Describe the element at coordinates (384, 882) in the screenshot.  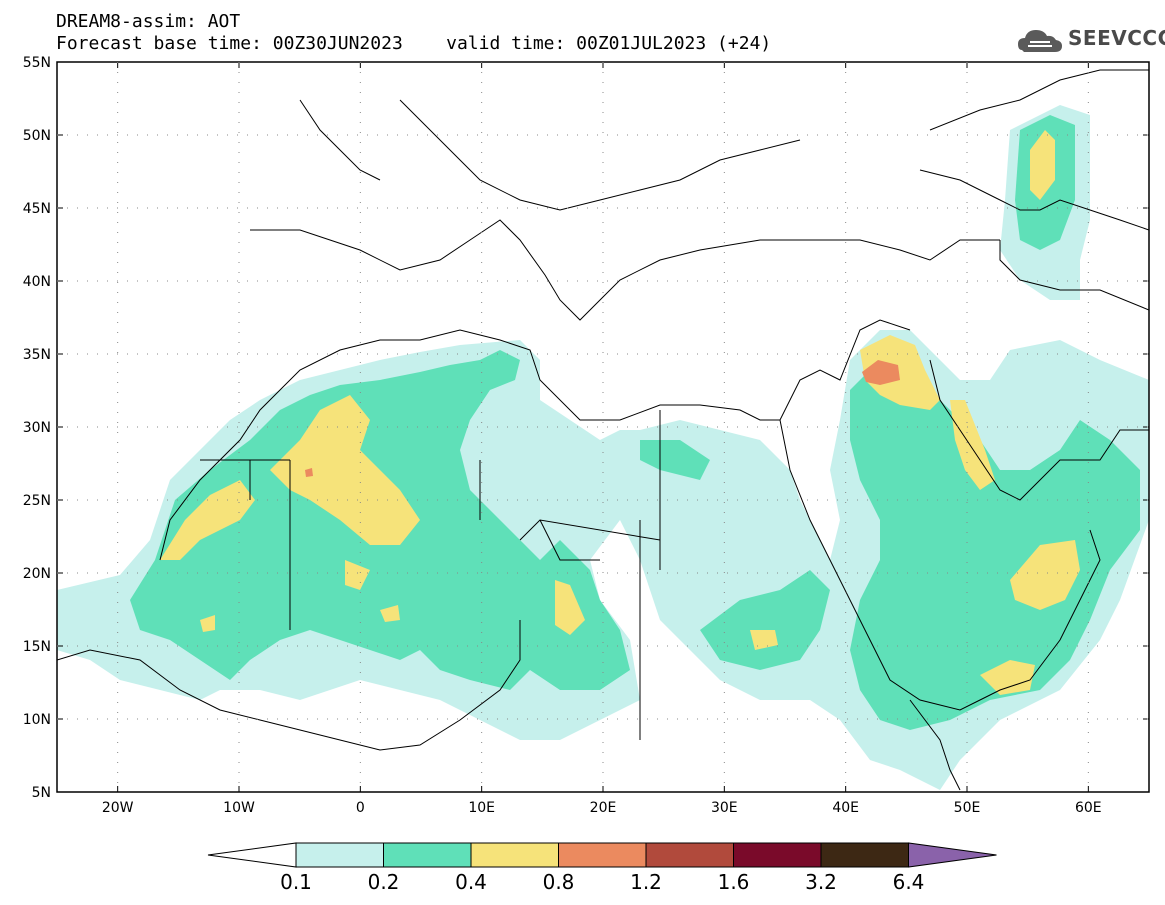
I see `colorbar-label: 0.2` at that location.